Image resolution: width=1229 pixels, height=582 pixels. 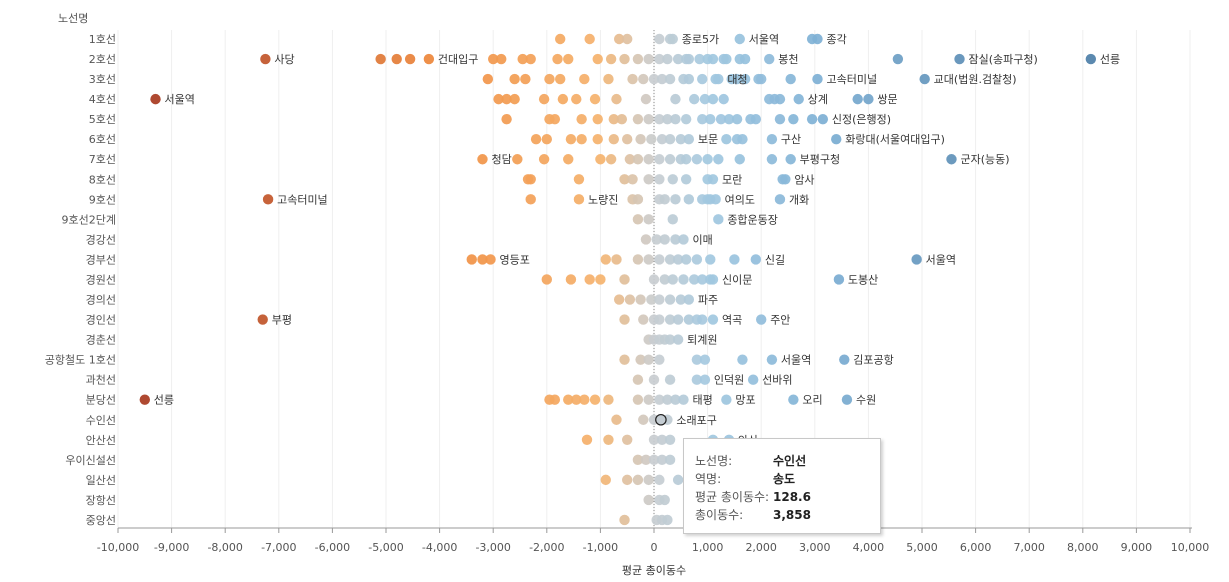 I want to click on x-tick-label: 4,000, so click(x=869, y=547).